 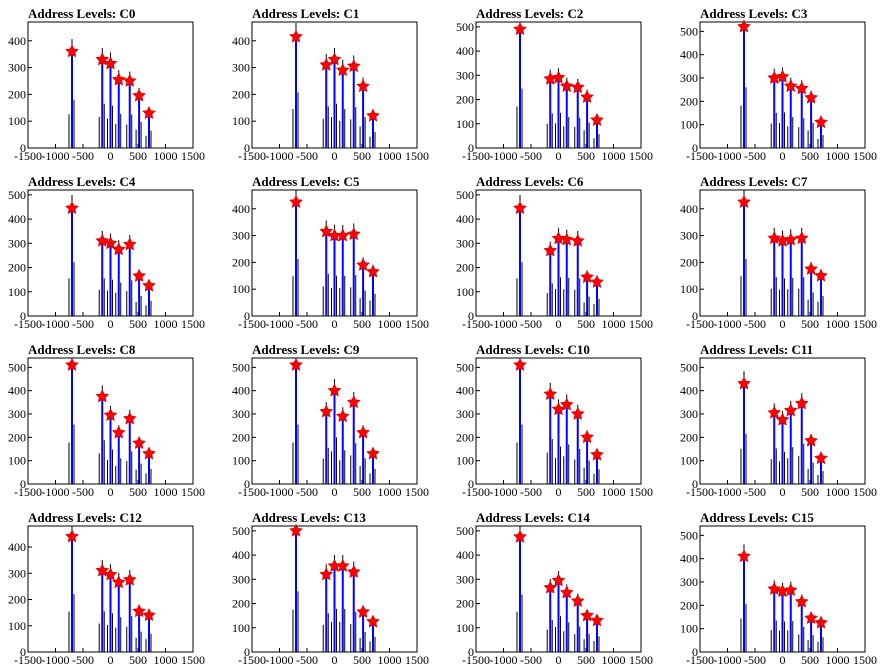 I want to click on chart-title: Address Levels: C0, so click(x=81, y=13).